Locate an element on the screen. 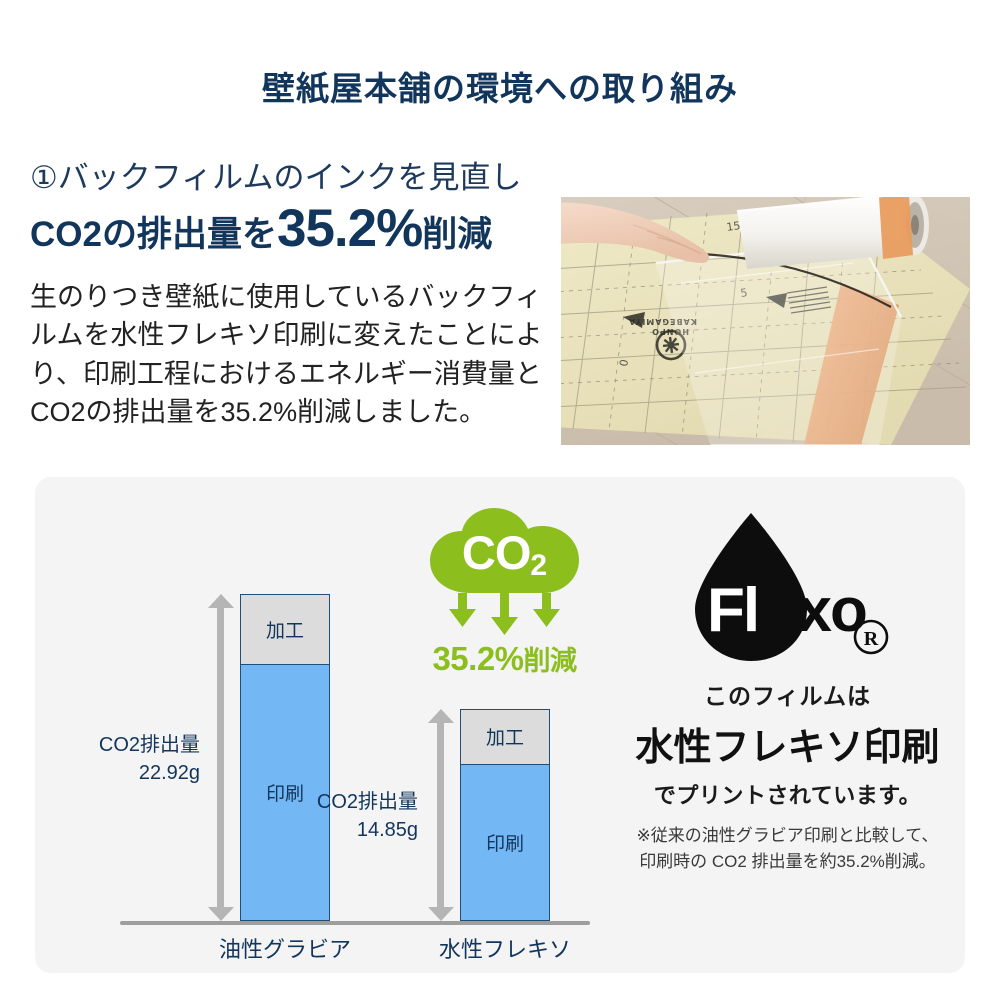  measure-arrow-oil-gravure is located at coordinates (221, 757).